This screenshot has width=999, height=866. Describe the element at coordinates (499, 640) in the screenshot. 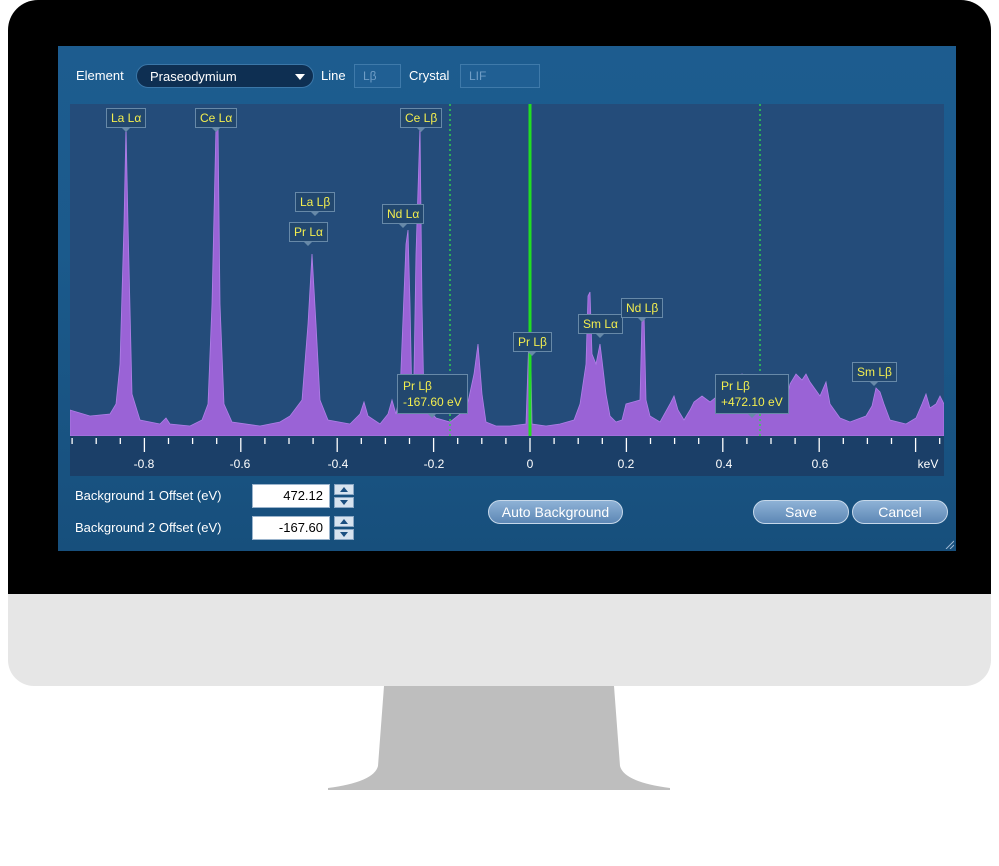

I see `monitor-chin` at that location.